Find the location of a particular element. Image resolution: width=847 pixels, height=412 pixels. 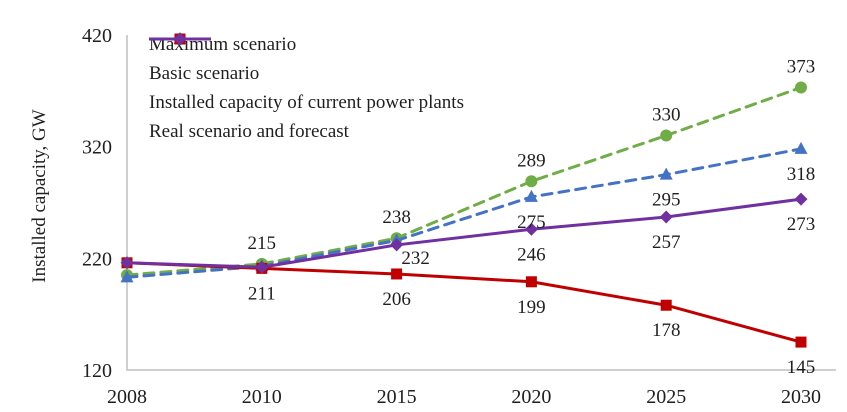

data-label-installed-capacity: 145 is located at coordinates (801, 367).